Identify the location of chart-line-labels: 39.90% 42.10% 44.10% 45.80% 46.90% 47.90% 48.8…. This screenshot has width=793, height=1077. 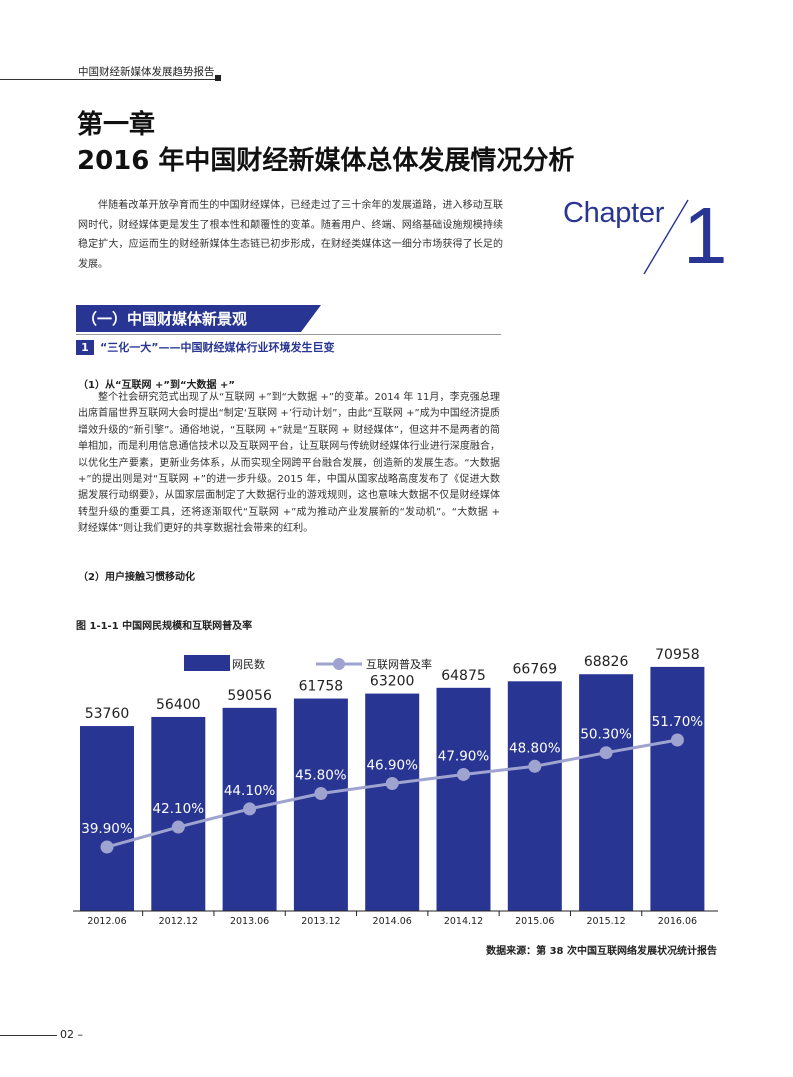
(392, 775).